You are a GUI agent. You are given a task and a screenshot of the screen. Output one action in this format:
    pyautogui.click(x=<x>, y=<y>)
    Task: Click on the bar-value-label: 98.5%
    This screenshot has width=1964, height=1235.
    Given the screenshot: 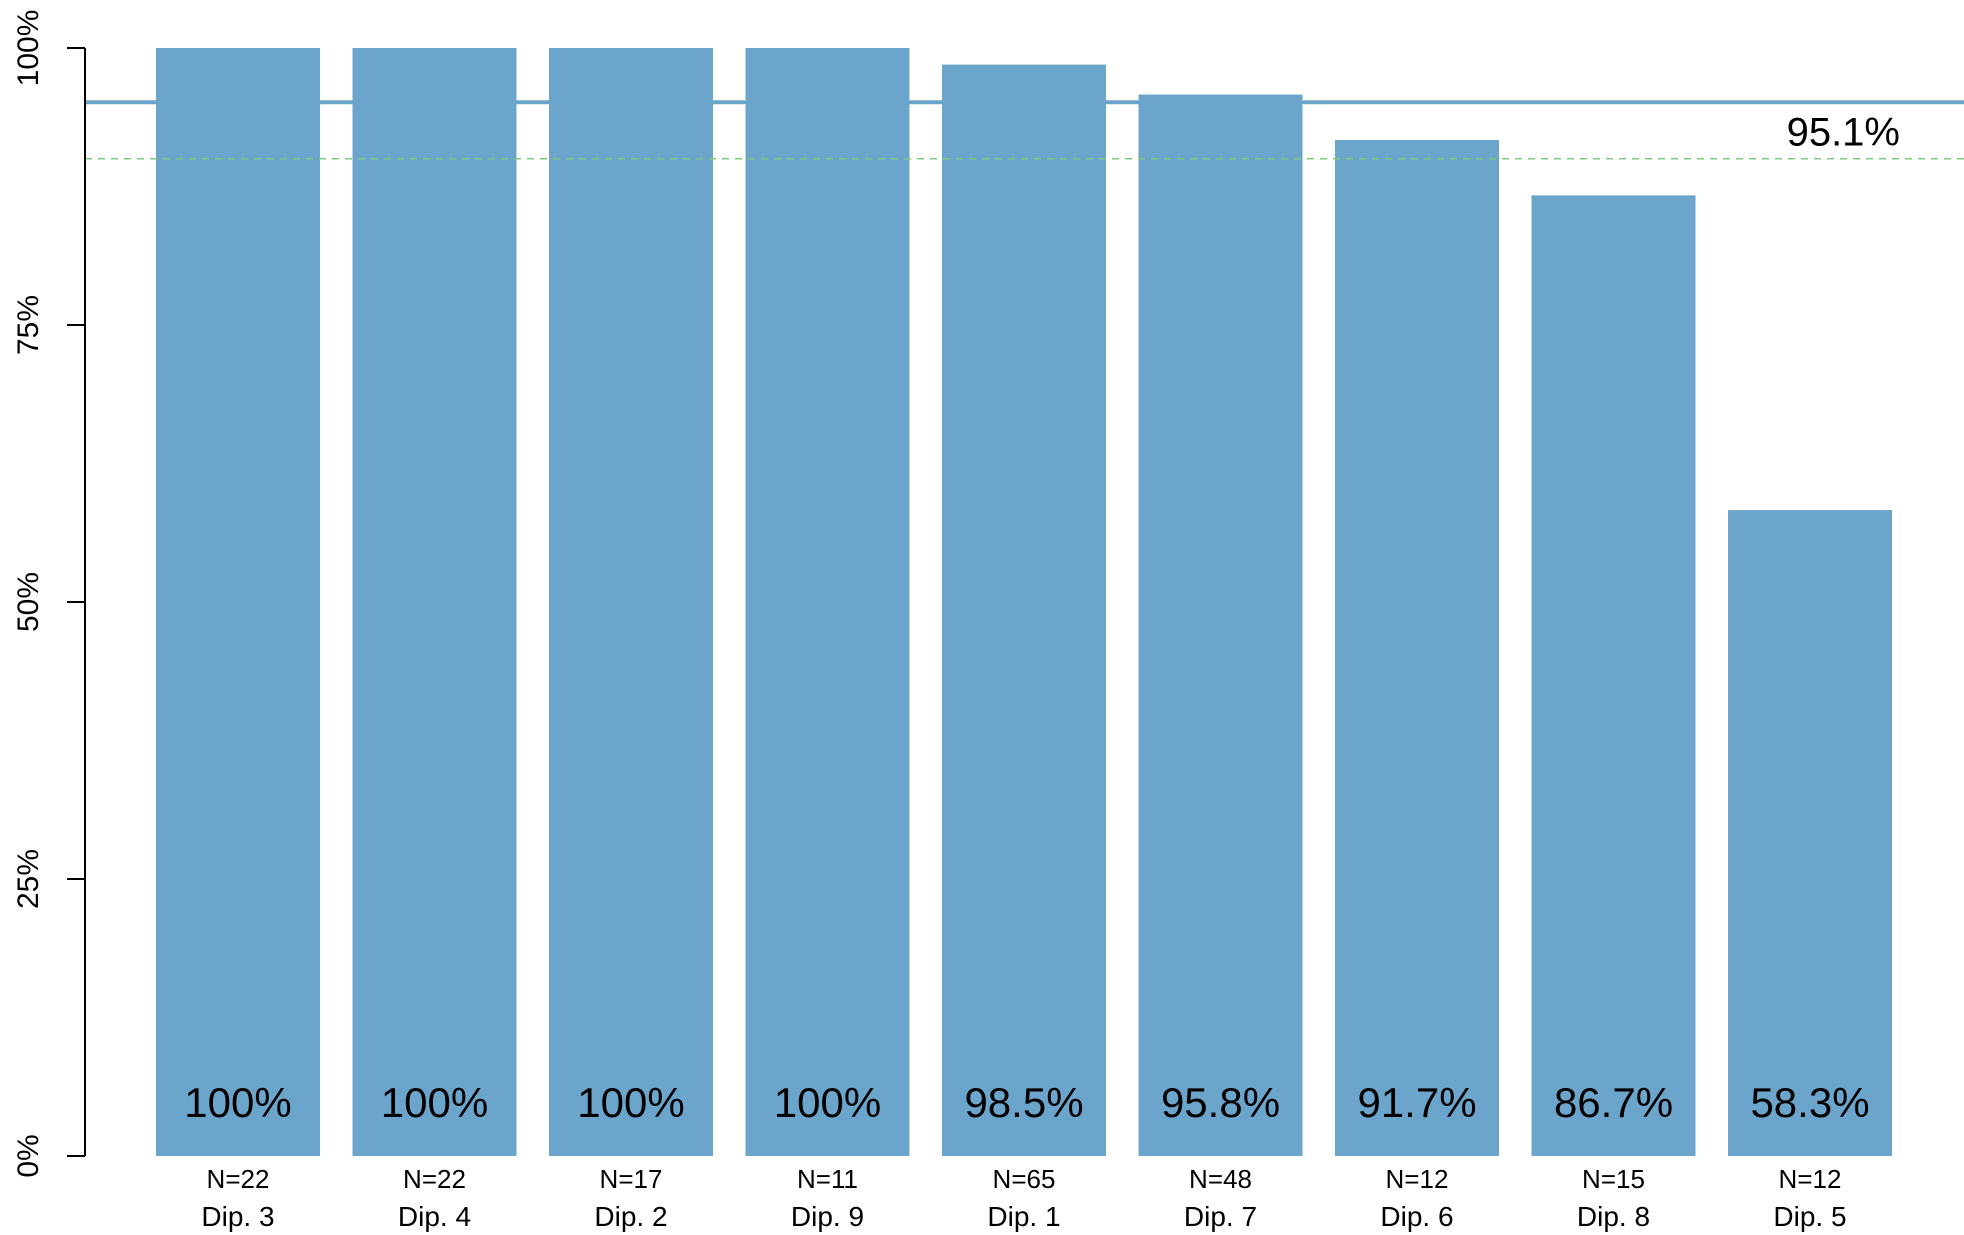 What is the action you would take?
    pyautogui.click(x=1023, y=1102)
    